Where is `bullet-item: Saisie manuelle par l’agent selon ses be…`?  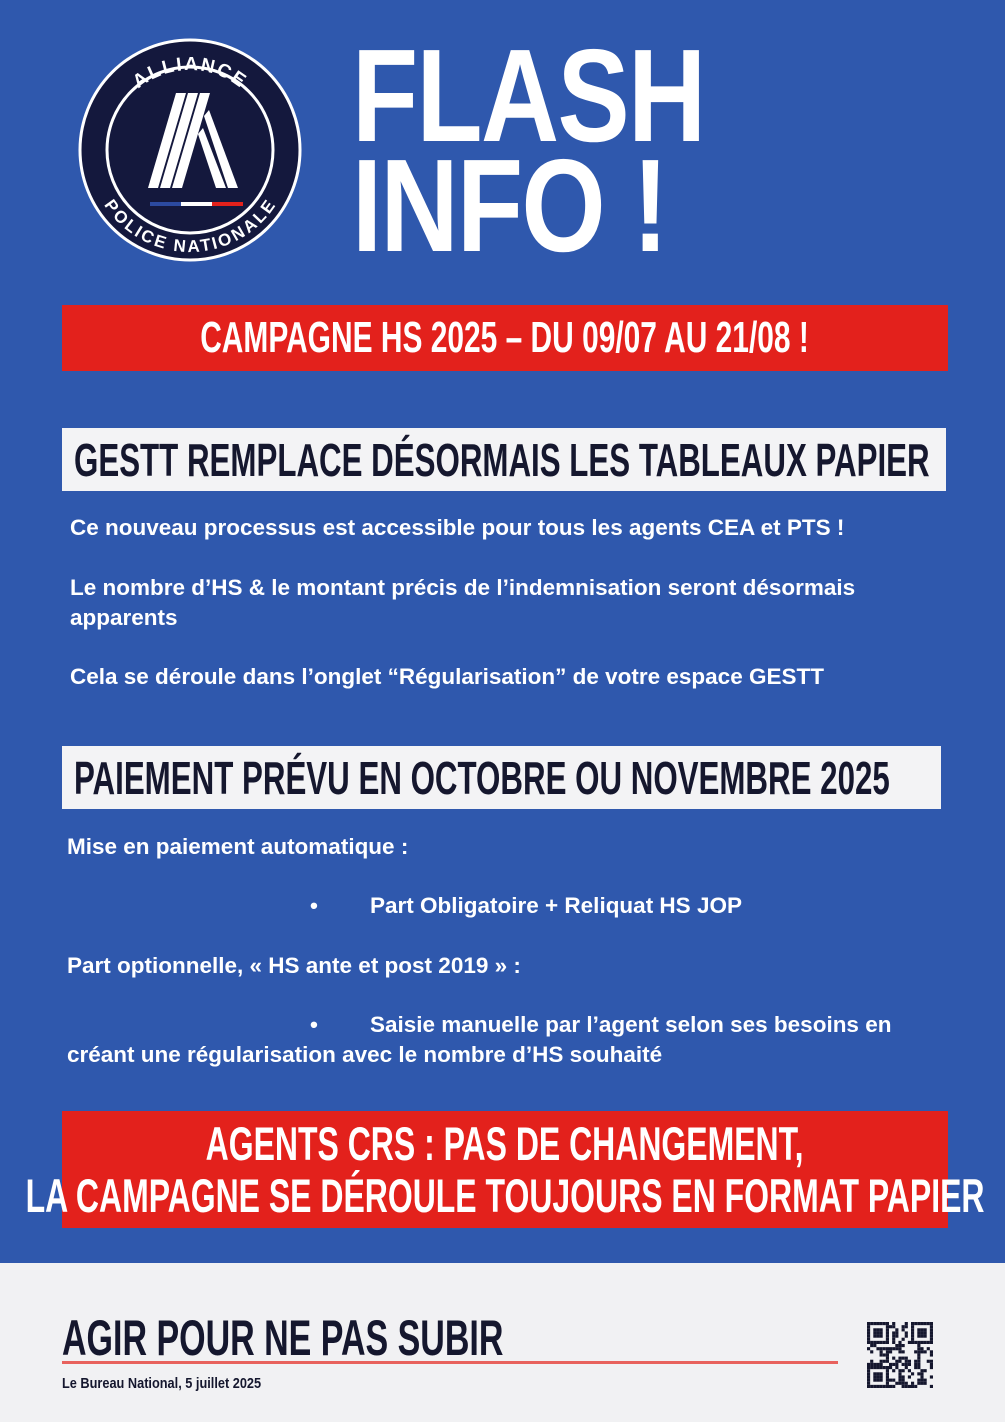 bullet-item: Saisie manuelle par l’agent selon ses be… is located at coordinates (631, 1024).